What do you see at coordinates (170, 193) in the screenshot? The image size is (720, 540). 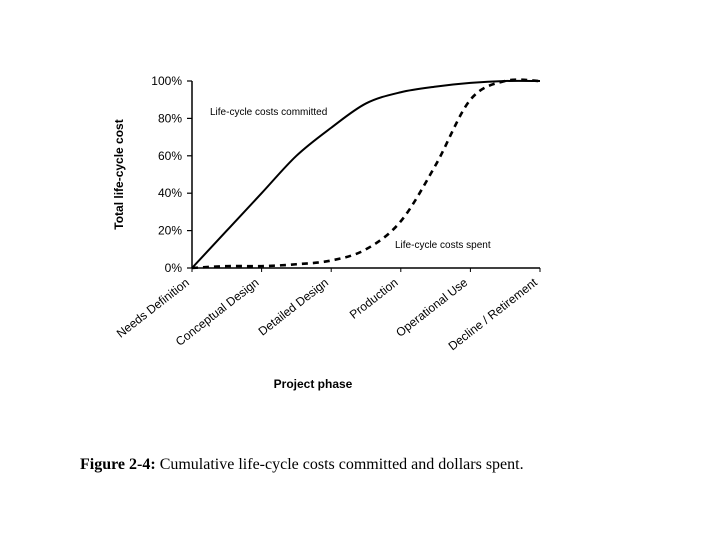 I see `y-tick-label: 40%` at bounding box center [170, 193].